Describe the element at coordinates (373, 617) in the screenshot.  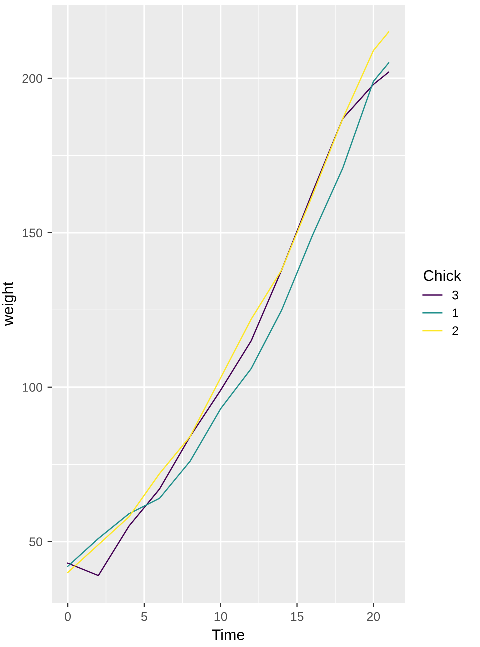
I see `x-tick-label: 20` at that location.